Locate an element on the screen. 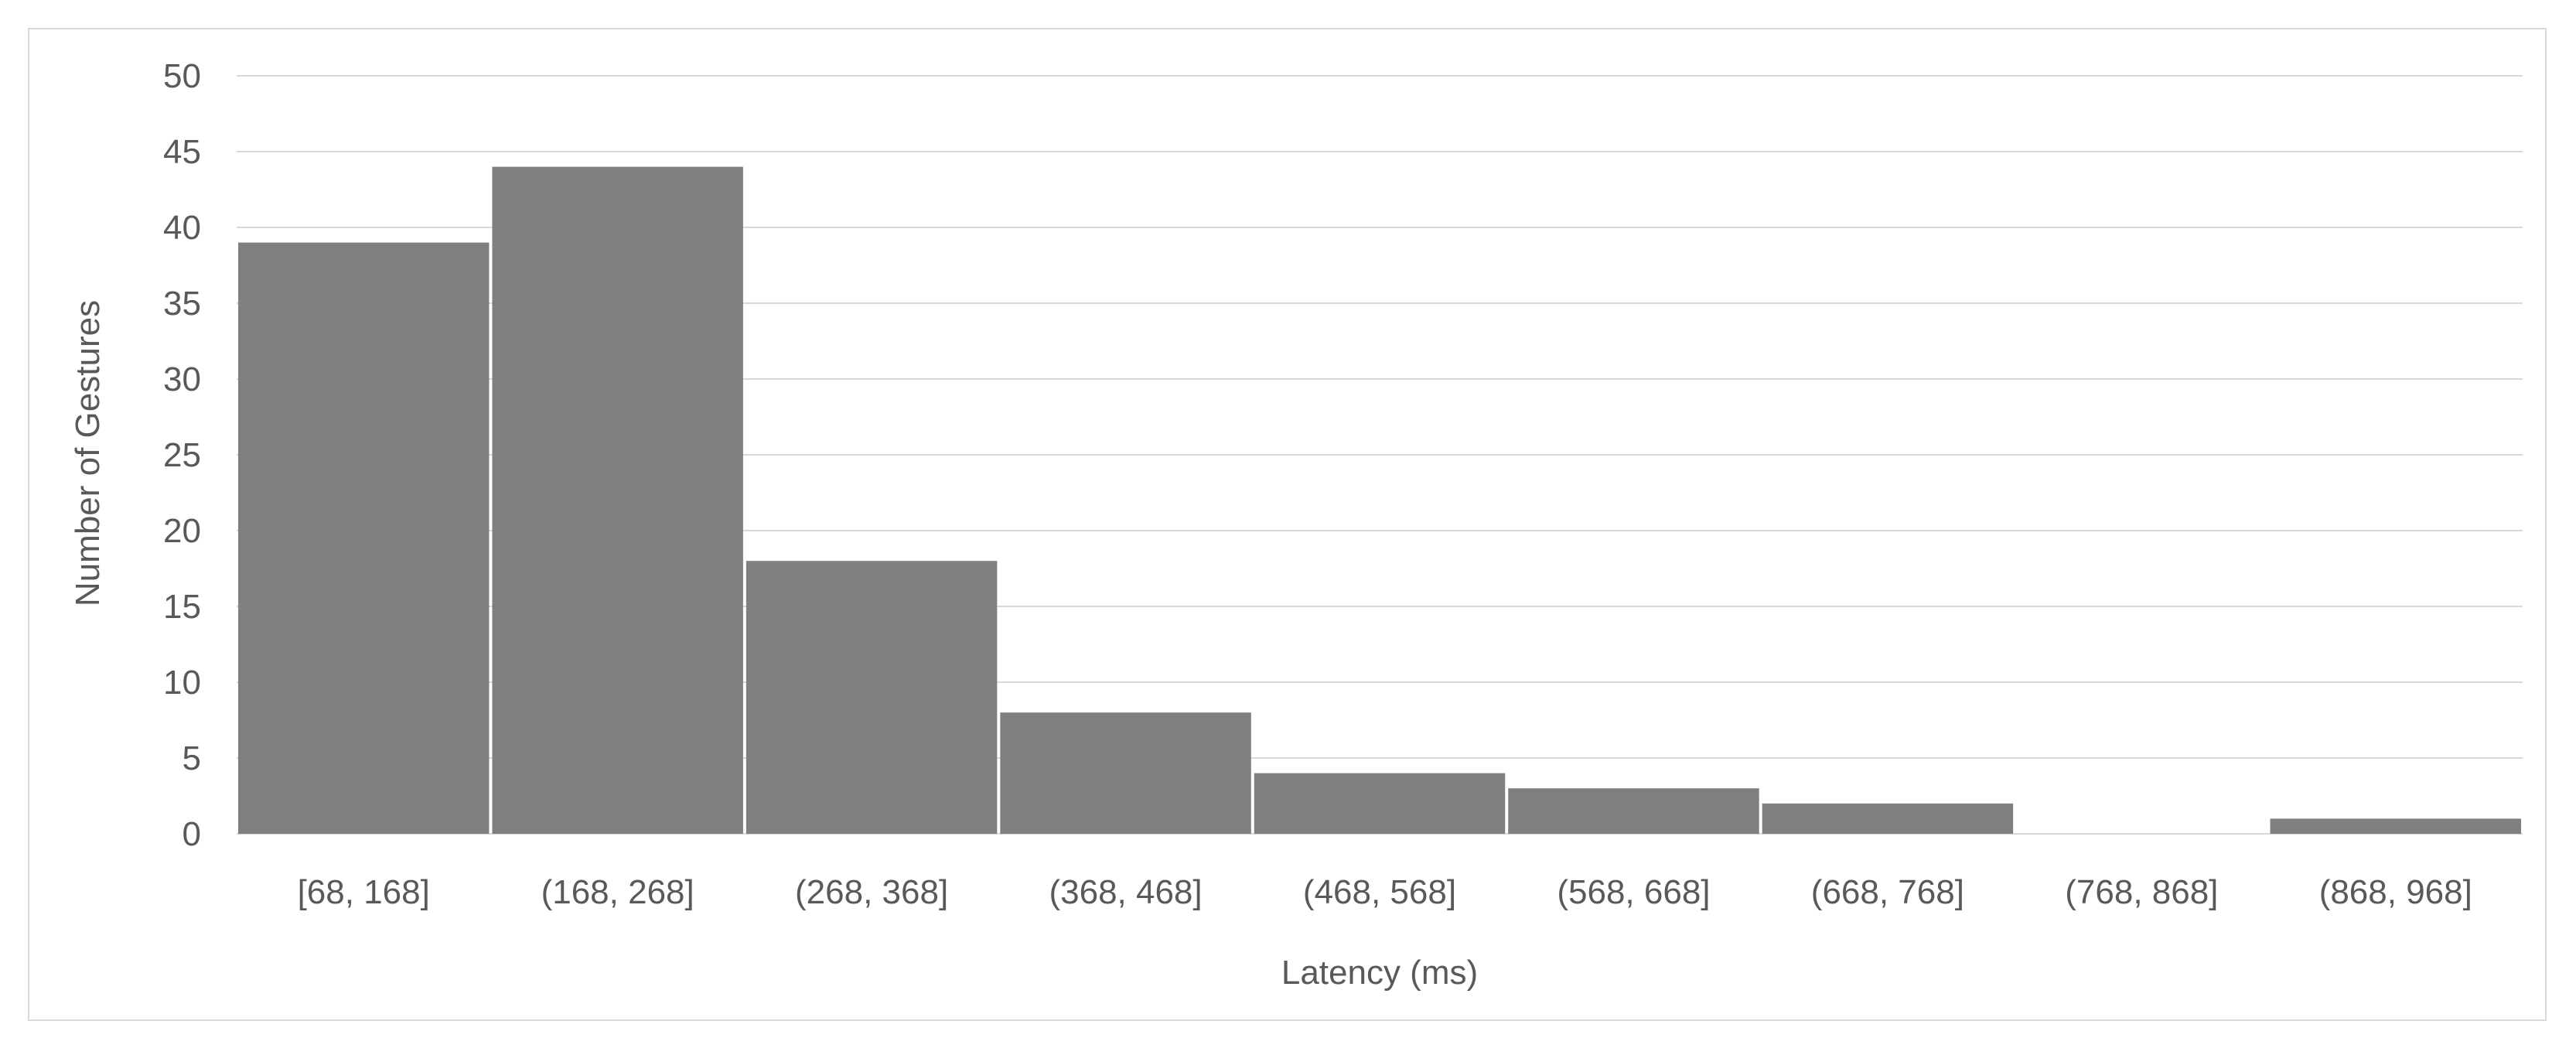 This screenshot has width=2576, height=1038. y-tick-label: 5 is located at coordinates (192, 758).